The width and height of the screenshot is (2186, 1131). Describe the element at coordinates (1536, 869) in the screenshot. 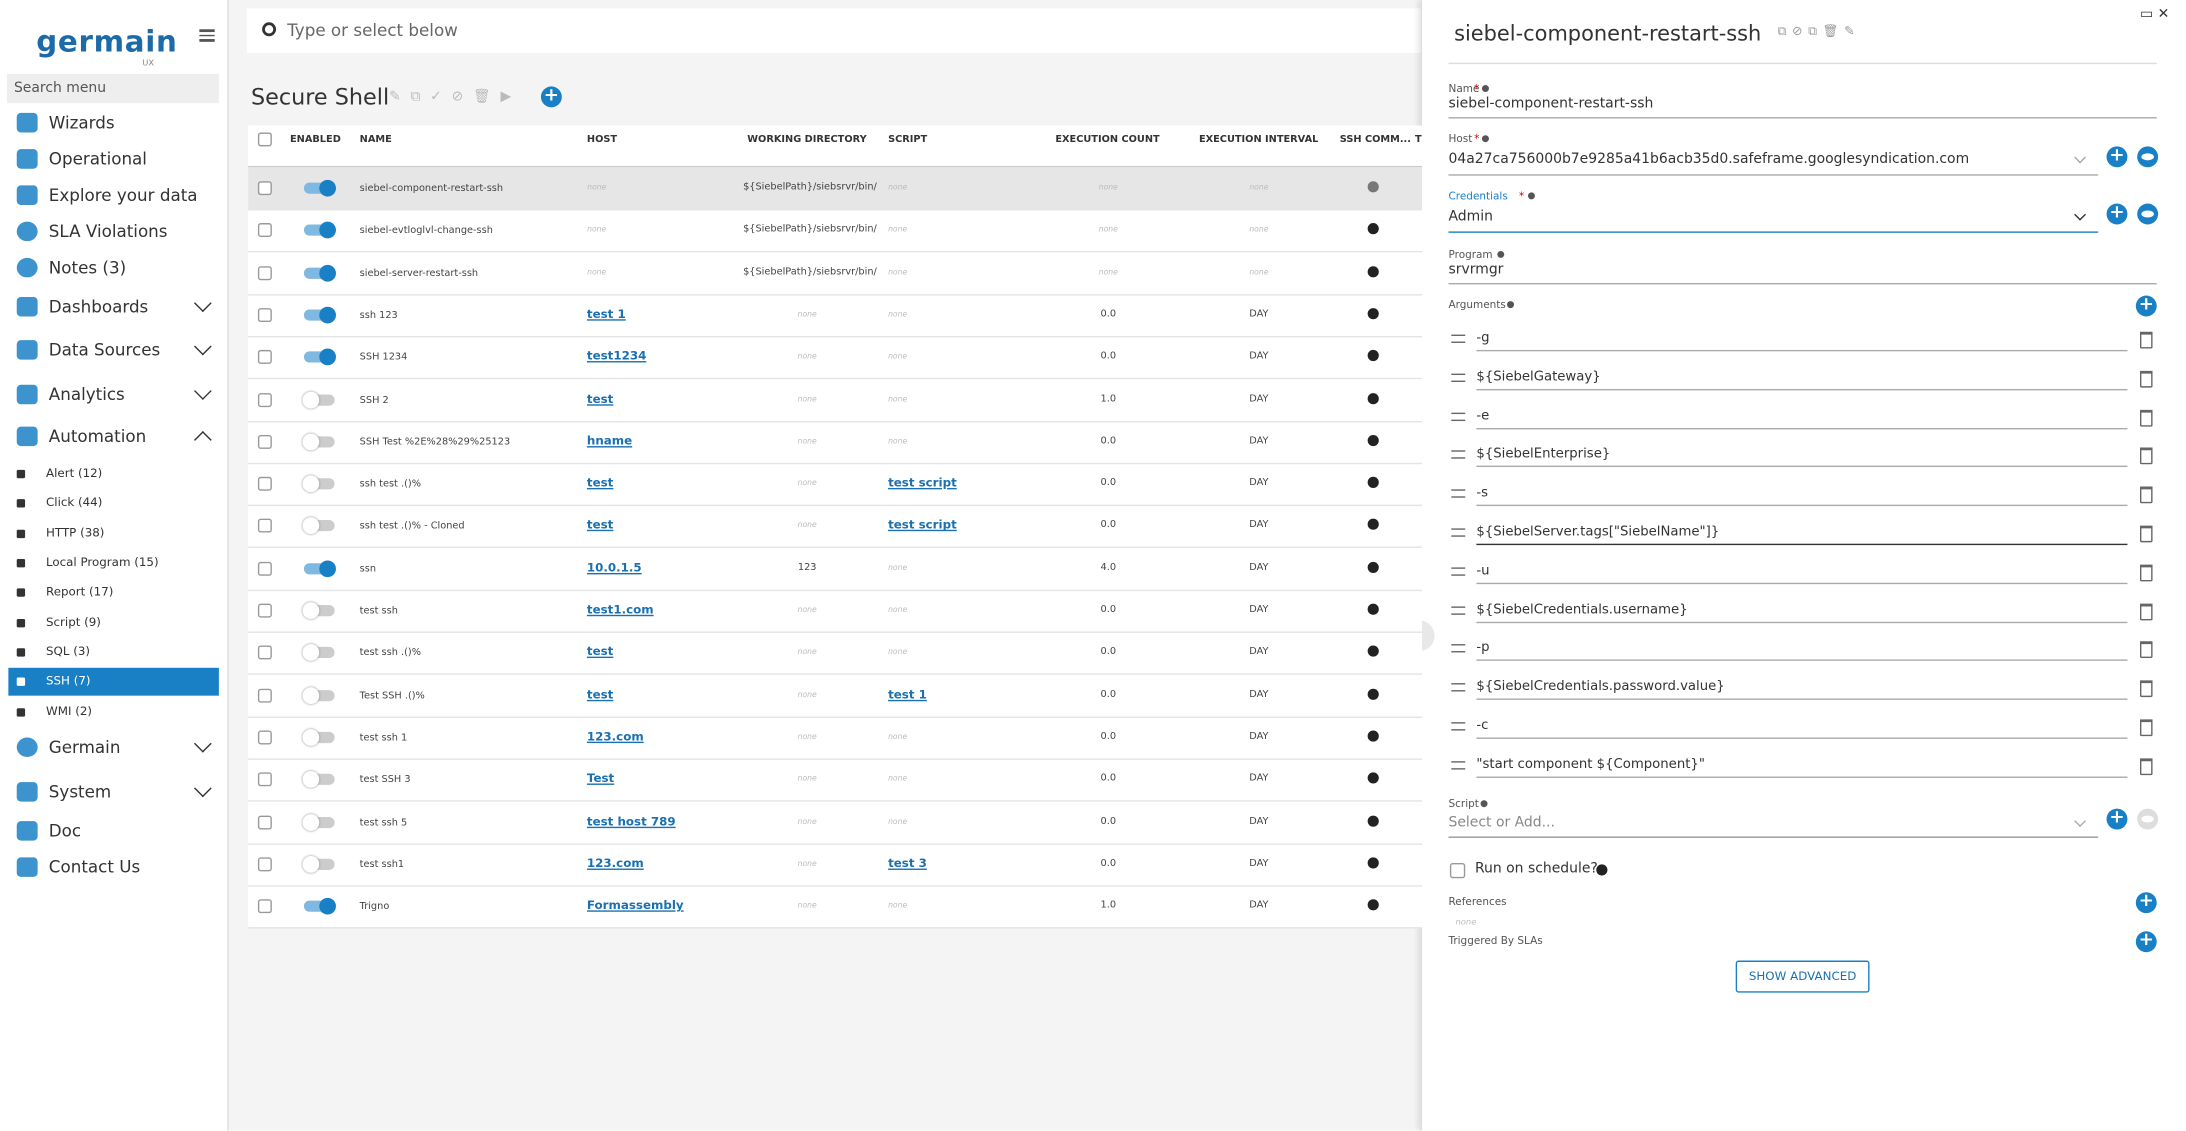

I see `schedule-label: Run on schedule?` at that location.